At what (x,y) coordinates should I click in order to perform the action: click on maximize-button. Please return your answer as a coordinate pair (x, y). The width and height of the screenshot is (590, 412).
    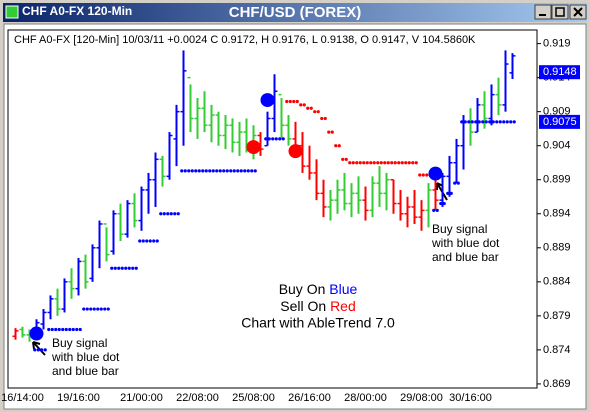
    Looking at the image, I should click on (560, 12).